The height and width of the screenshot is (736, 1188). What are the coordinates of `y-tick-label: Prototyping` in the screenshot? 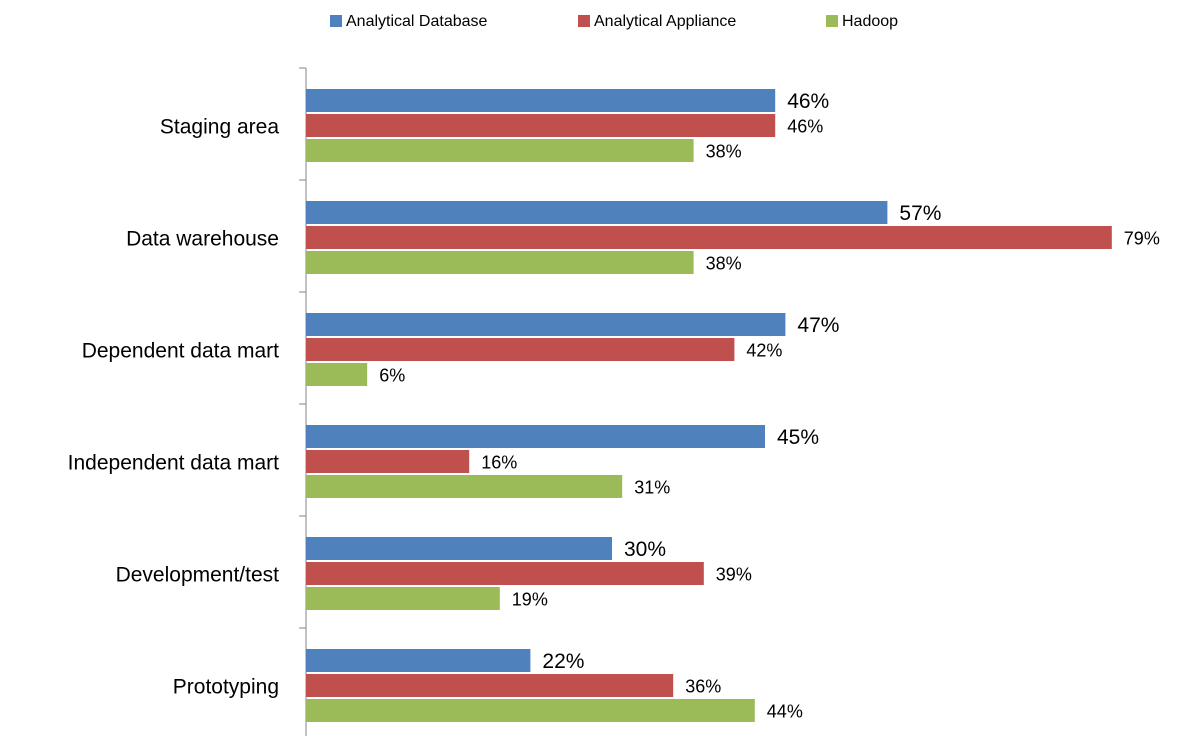 It's located at (226, 687).